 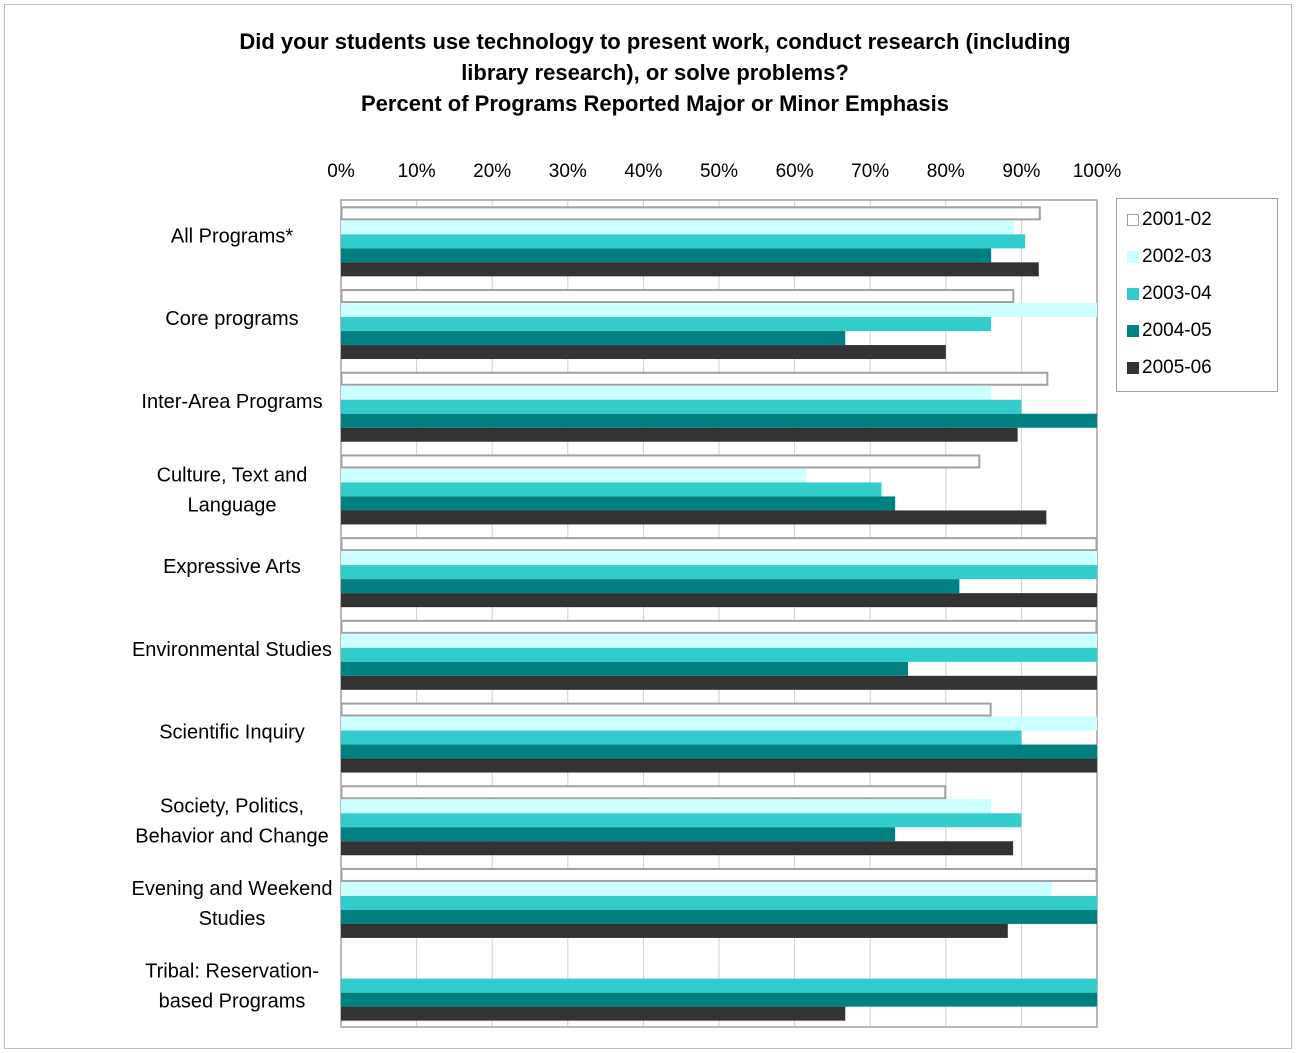 I want to click on legend-item: 2004-05, so click(x=1169, y=331).